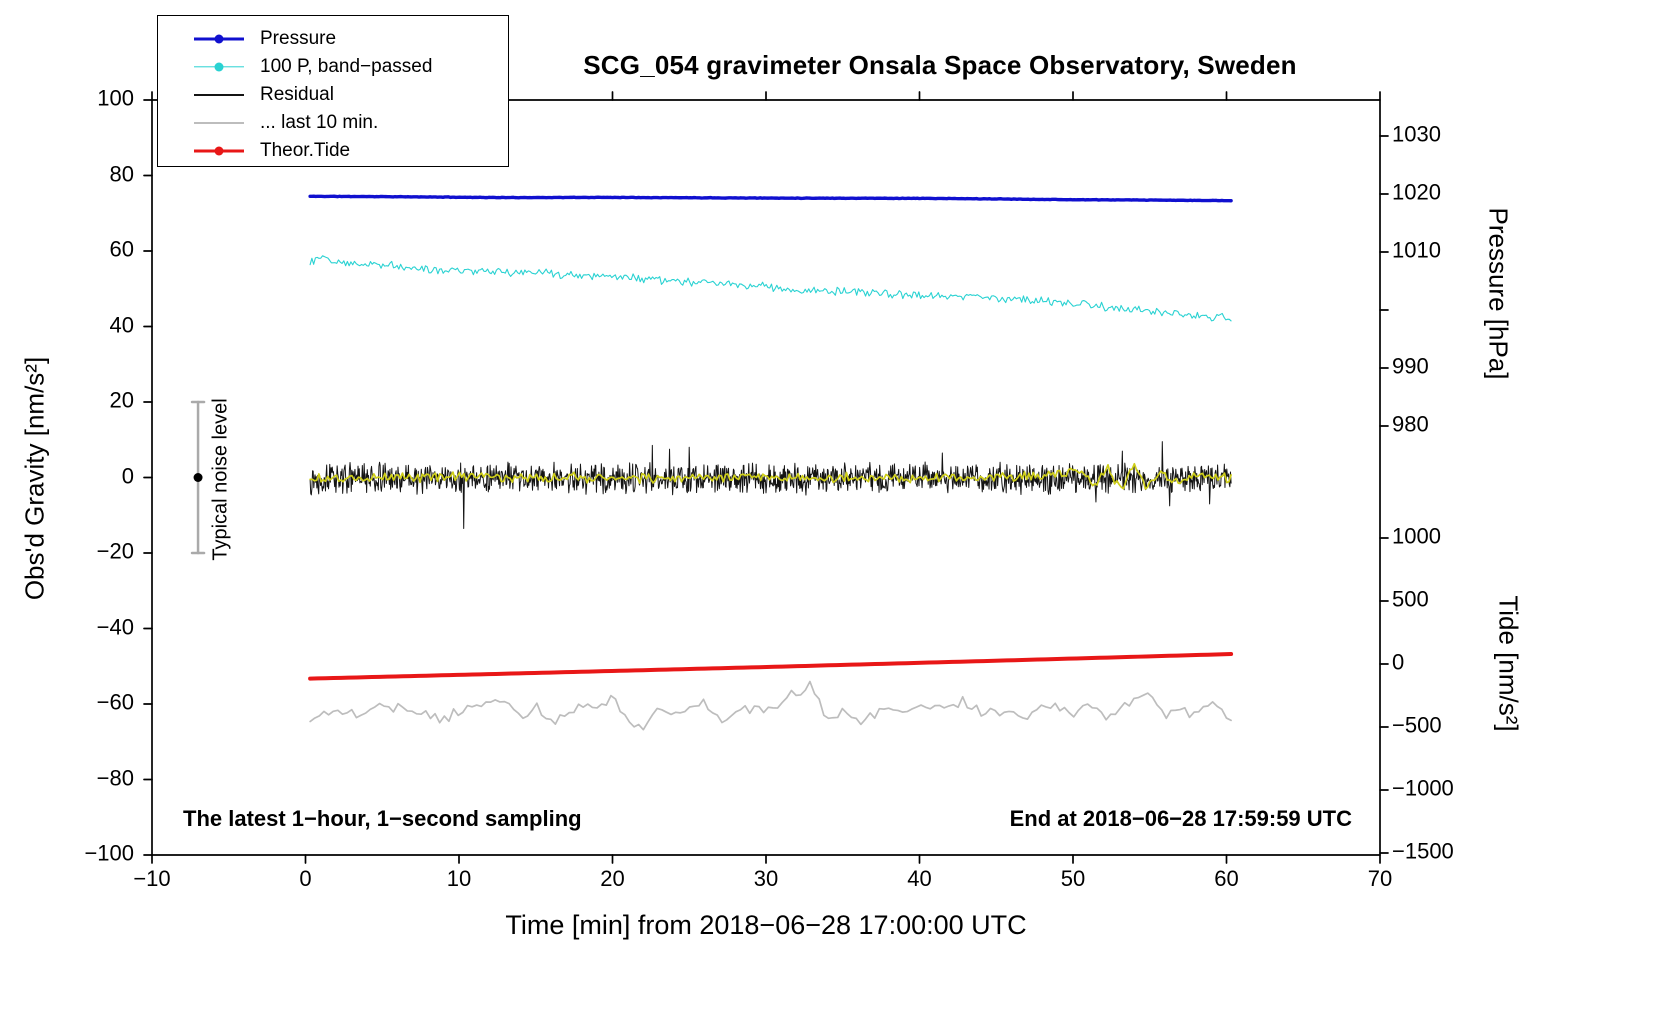  I want to click on gravity-tick-label: −80, so click(115, 778).